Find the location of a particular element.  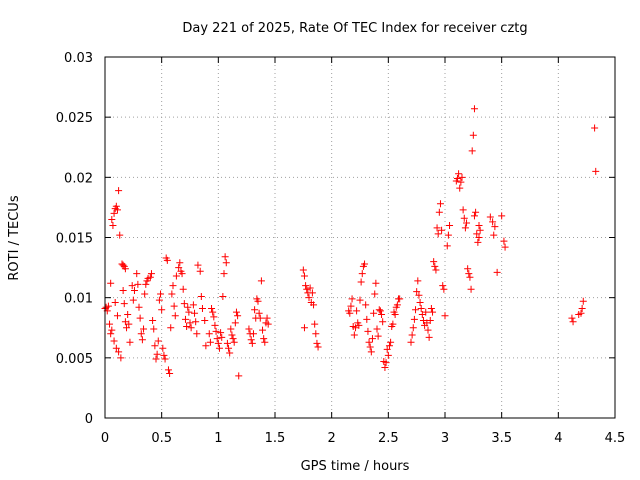

x-tick-label: 1.5 is located at coordinates (275, 438).